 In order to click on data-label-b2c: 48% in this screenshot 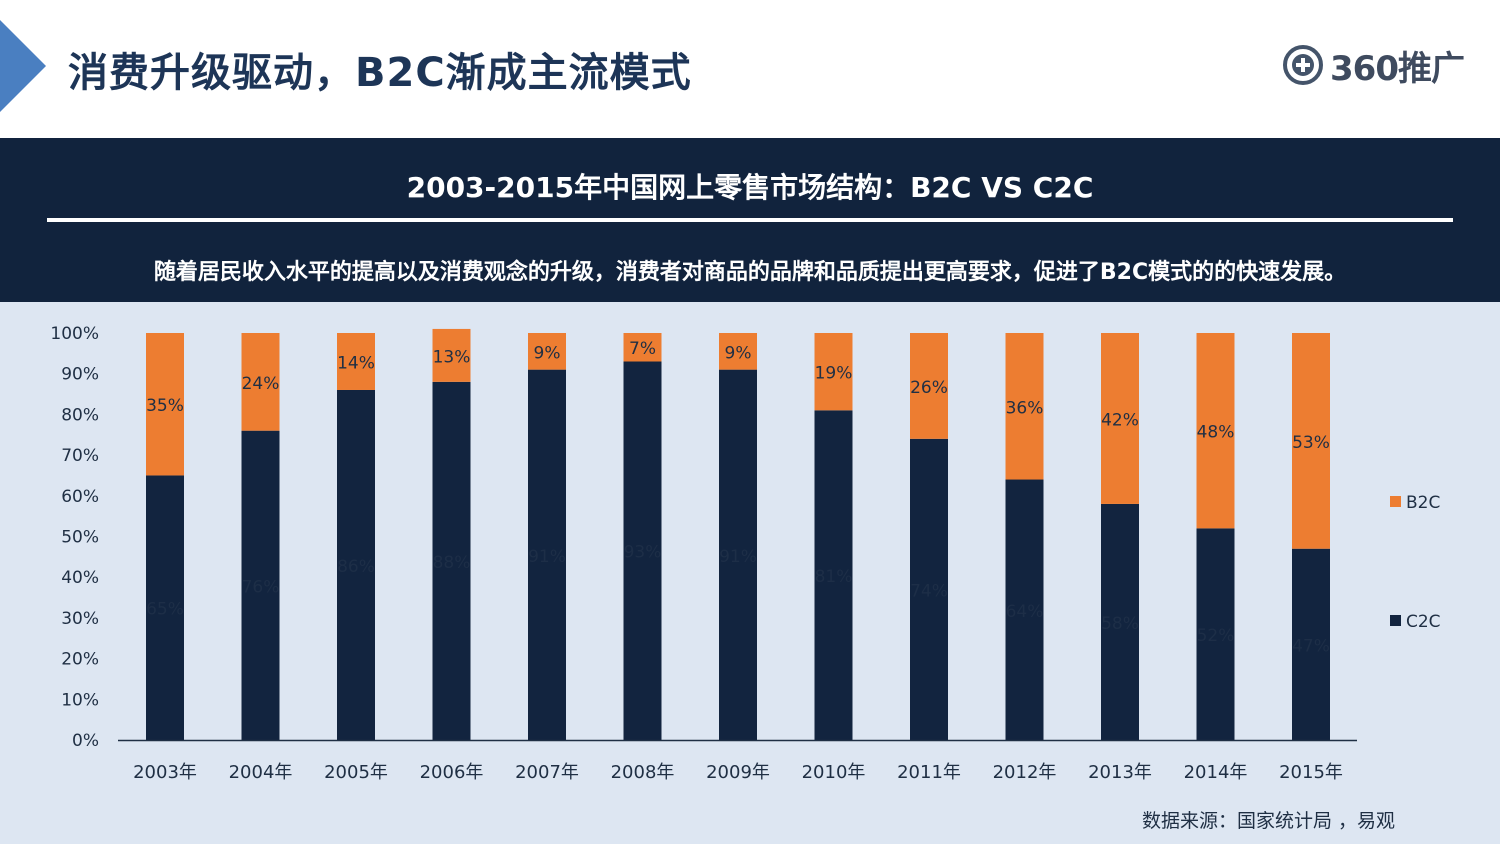, I will do `click(1216, 433)`.